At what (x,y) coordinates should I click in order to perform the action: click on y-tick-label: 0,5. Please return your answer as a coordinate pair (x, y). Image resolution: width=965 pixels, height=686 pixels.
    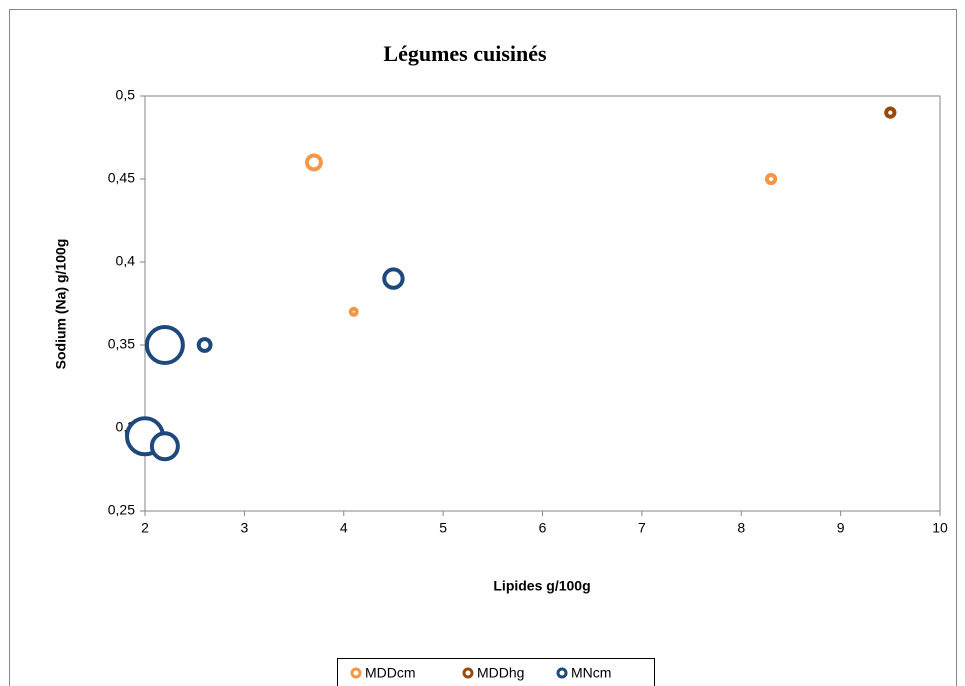
    Looking at the image, I should click on (126, 95).